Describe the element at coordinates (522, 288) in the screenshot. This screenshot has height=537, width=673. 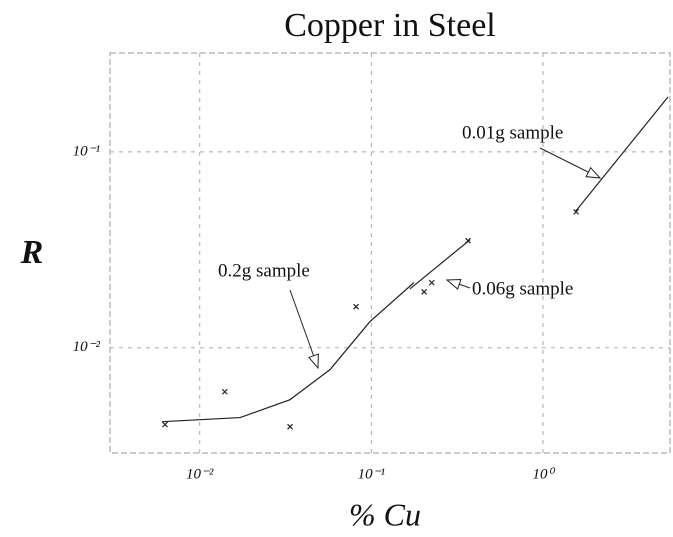
I see `annotation: 0.06g sample` at that location.